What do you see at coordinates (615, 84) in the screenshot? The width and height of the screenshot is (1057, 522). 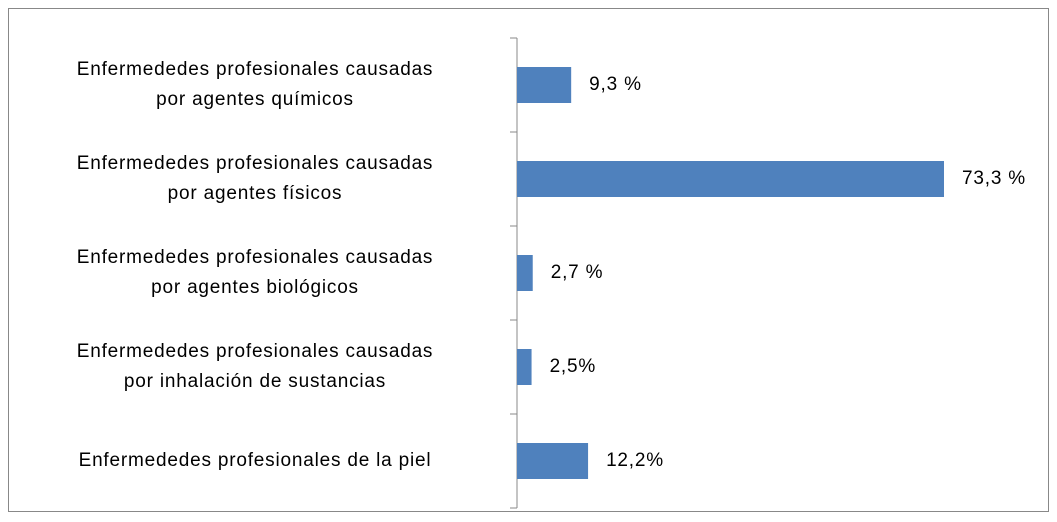 I see `value-label: 9,3 %` at bounding box center [615, 84].